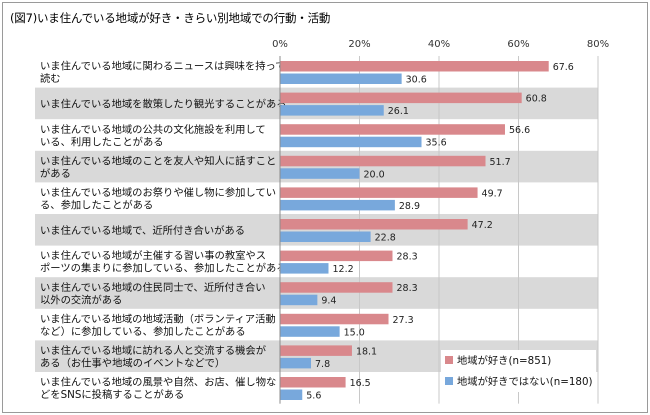 This screenshot has width=650, height=415. What do you see at coordinates (525, 381) in the screenshot?
I see `legend-label: 地域が好きではない(n=180)` at bounding box center [525, 381].